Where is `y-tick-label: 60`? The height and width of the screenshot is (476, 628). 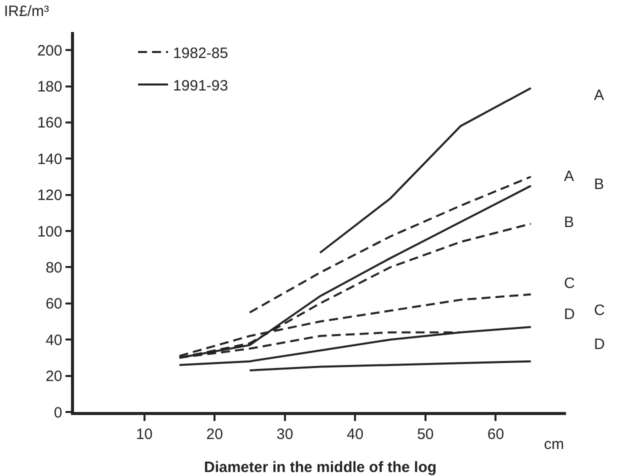 y-tick-label: 60 is located at coordinates (54, 304).